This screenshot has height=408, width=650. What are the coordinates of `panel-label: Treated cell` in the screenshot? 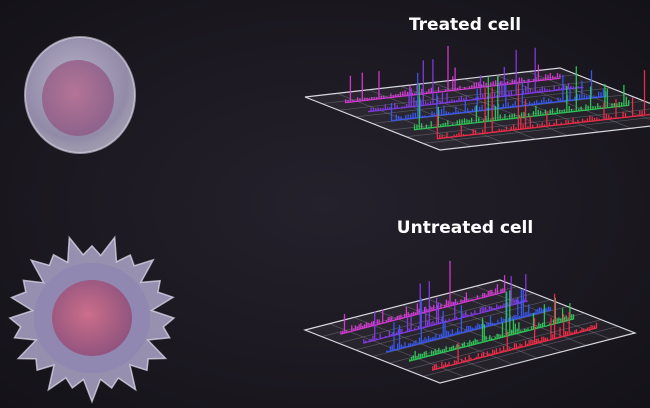 It's located at (465, 25).